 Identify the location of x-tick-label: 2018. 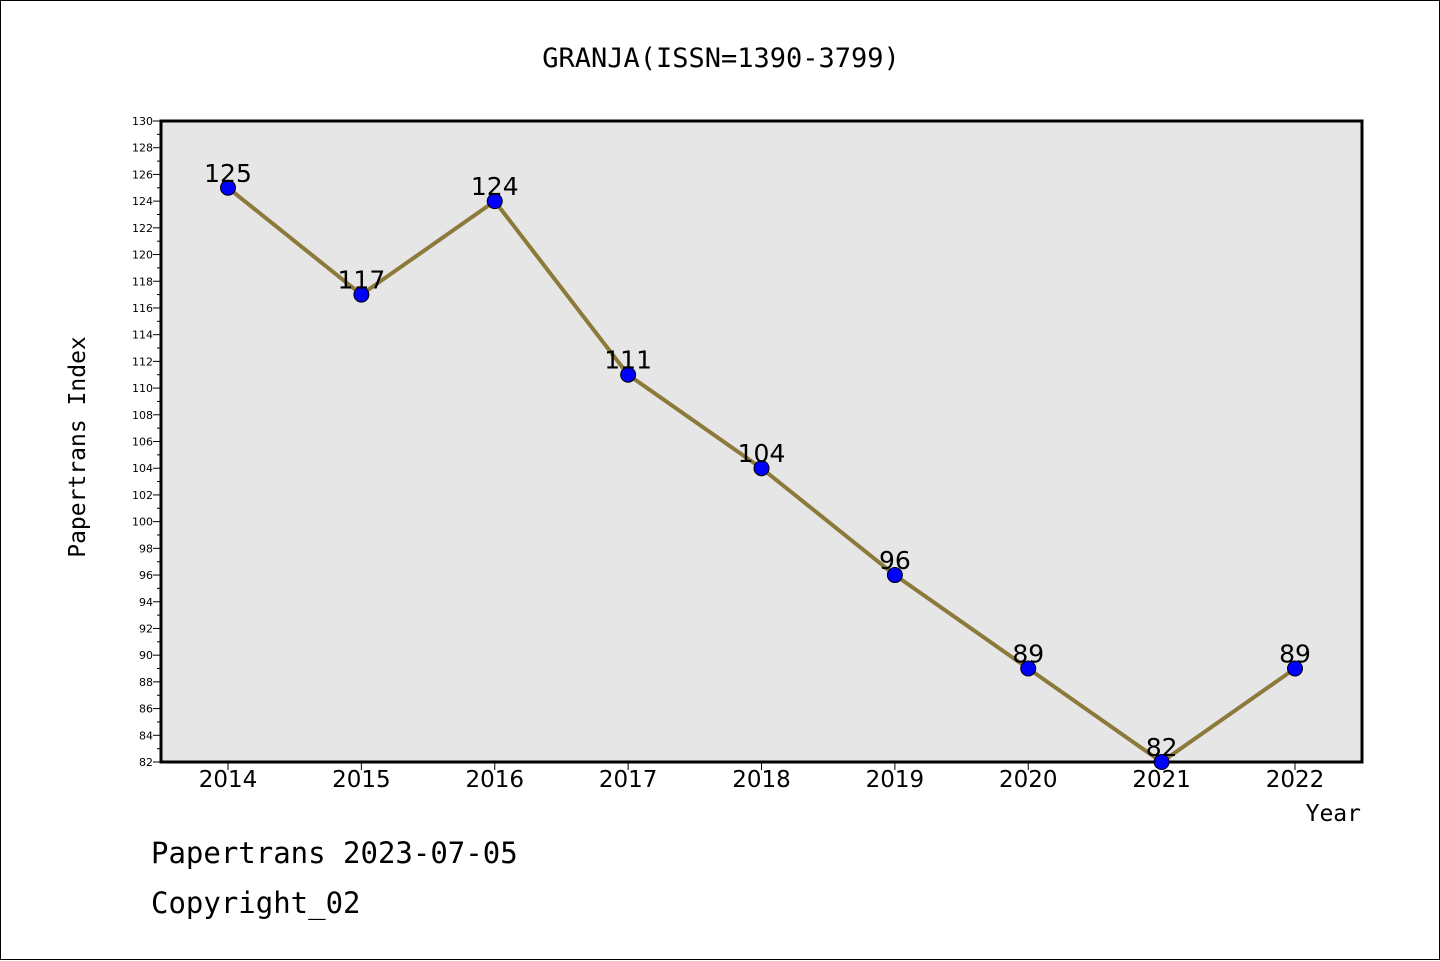
(761, 780).